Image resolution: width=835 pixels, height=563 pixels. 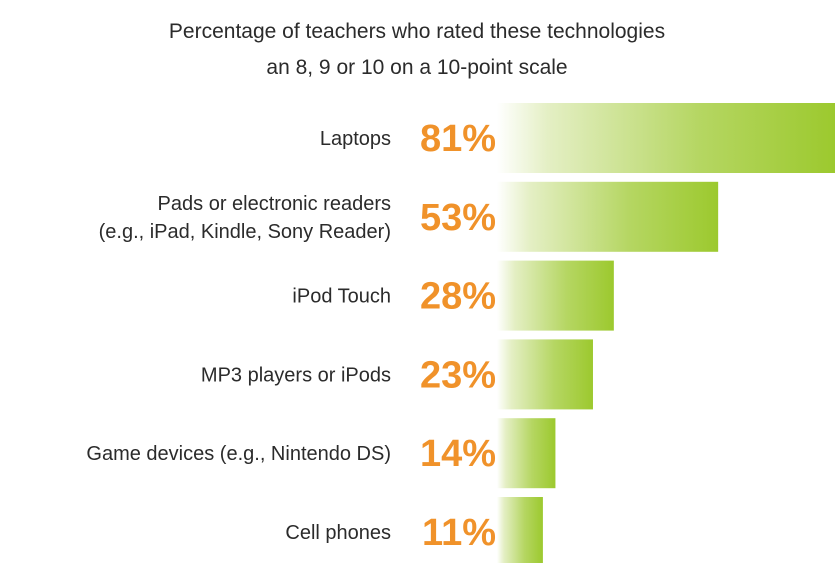 I want to click on value-labels: 81% 53% 28% 23% 14% 11%, so click(x=458, y=336).